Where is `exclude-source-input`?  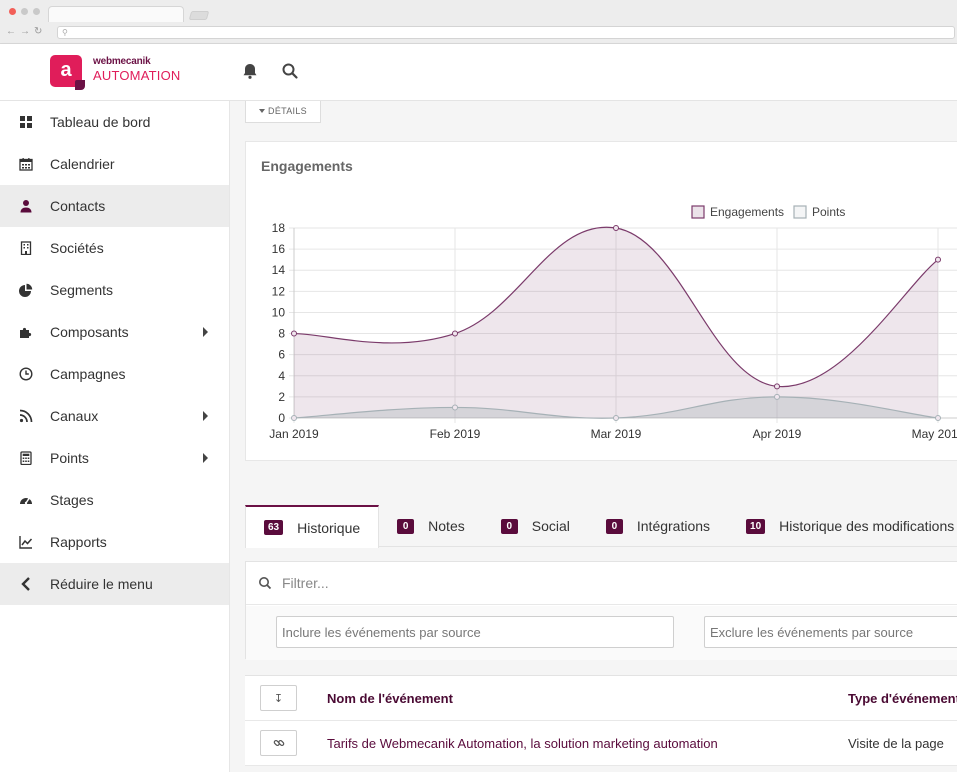
exclude-source-input is located at coordinates (830, 632).